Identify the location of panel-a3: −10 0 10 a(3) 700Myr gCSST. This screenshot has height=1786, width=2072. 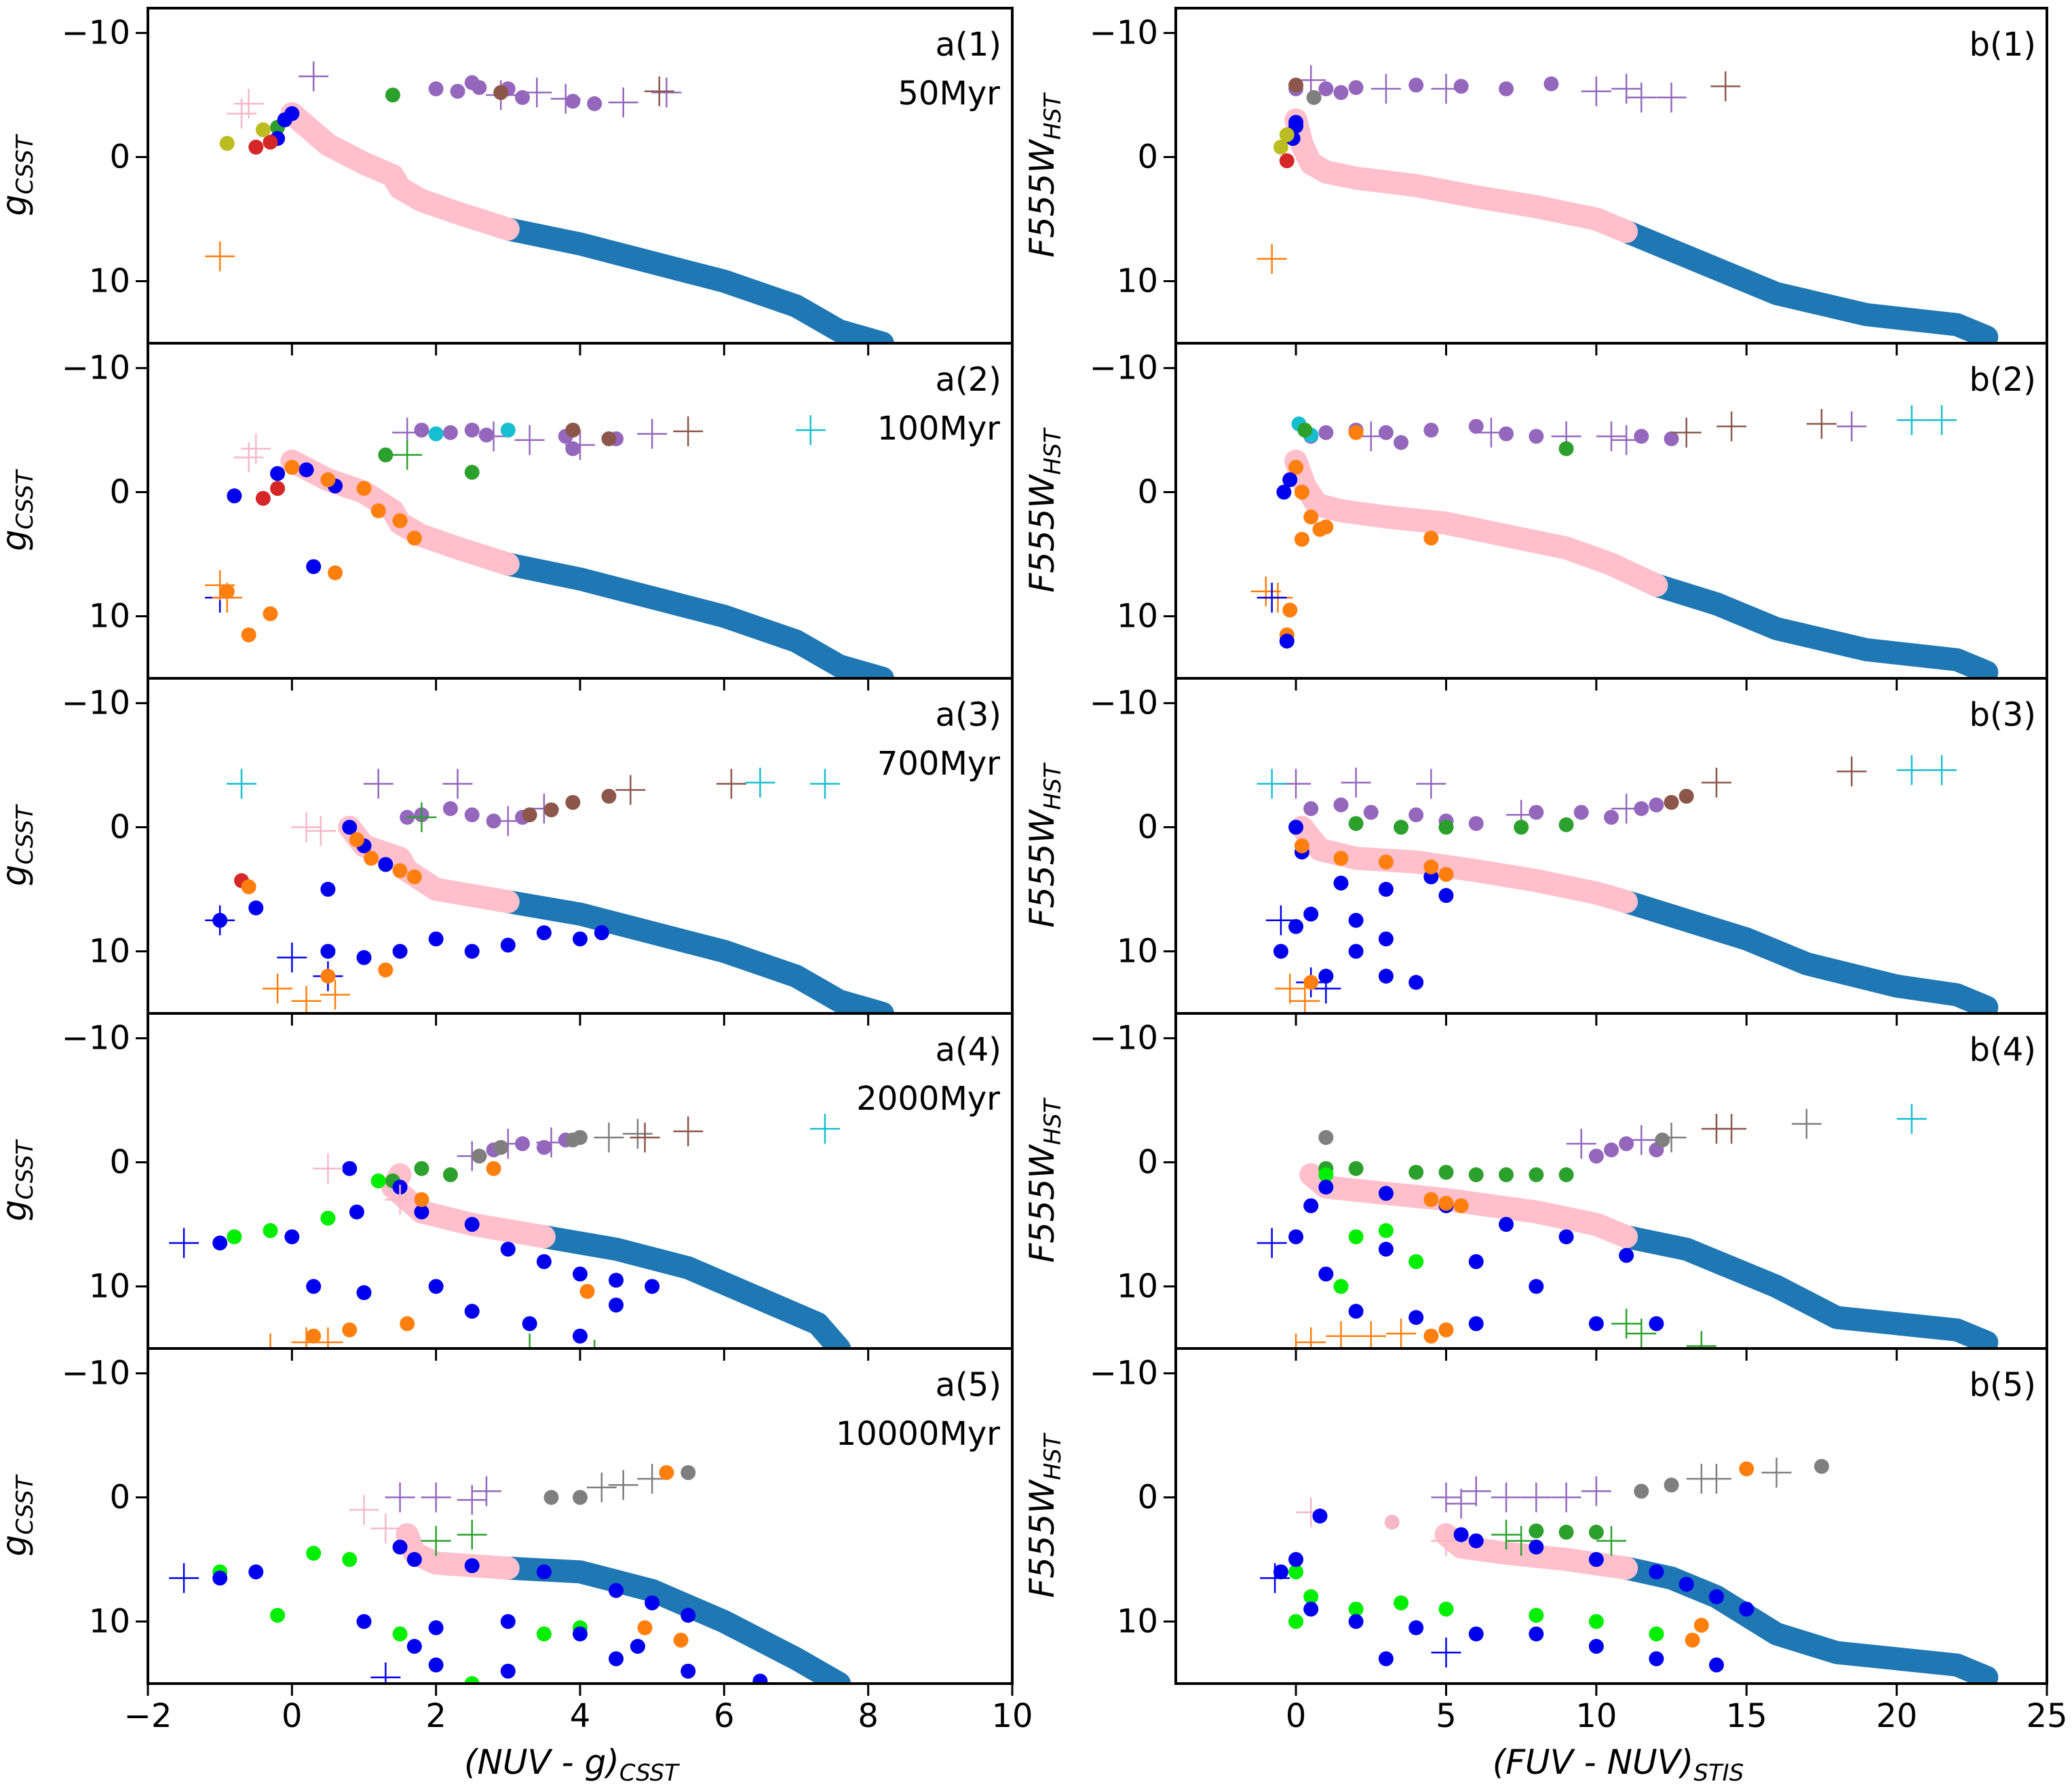
(507, 851).